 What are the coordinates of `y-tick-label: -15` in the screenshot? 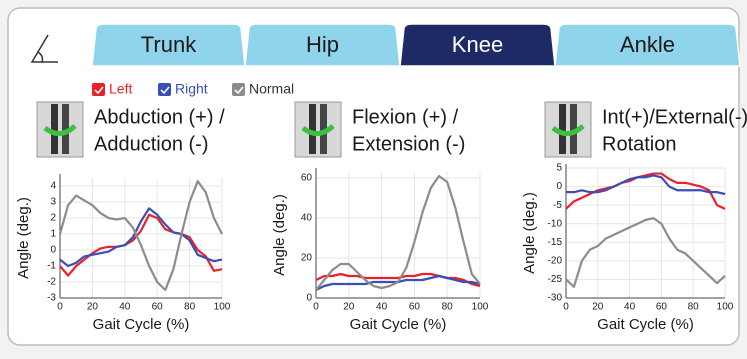 It's located at (555, 242).